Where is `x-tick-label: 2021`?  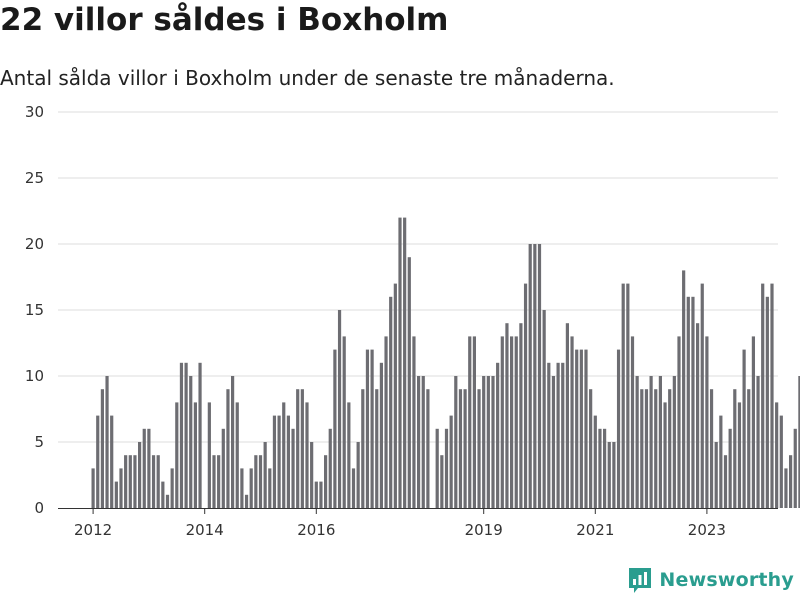
x-tick-label: 2021 is located at coordinates (595, 530).